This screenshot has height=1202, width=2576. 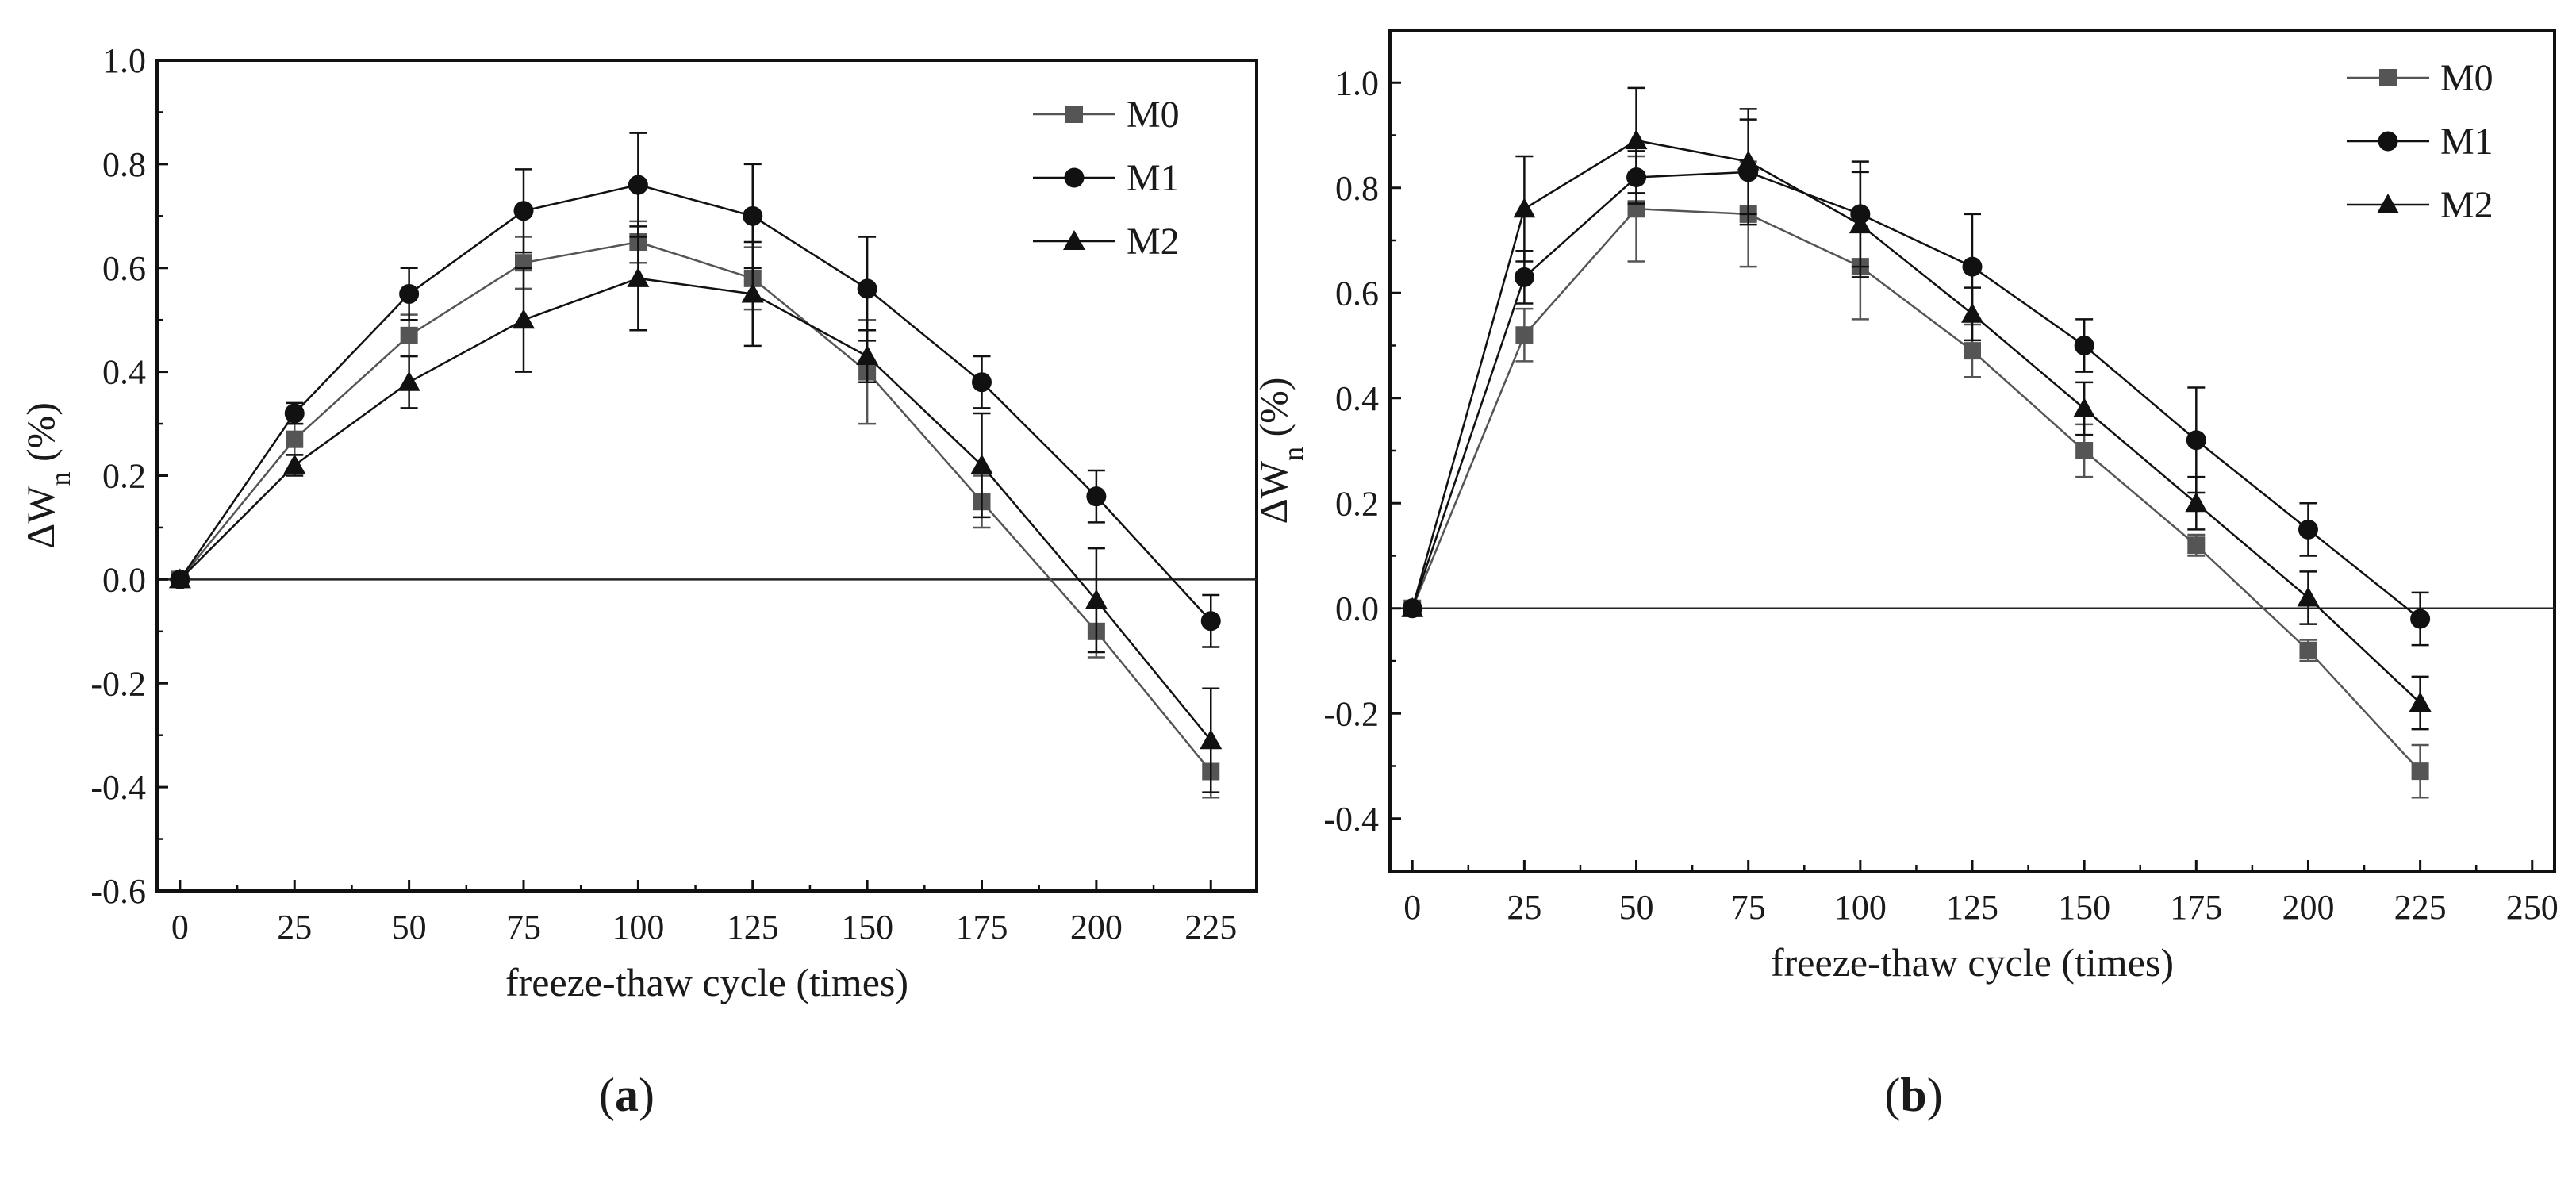 What do you see at coordinates (118, 891) in the screenshot?
I see `y-tick-label: -0.6` at bounding box center [118, 891].